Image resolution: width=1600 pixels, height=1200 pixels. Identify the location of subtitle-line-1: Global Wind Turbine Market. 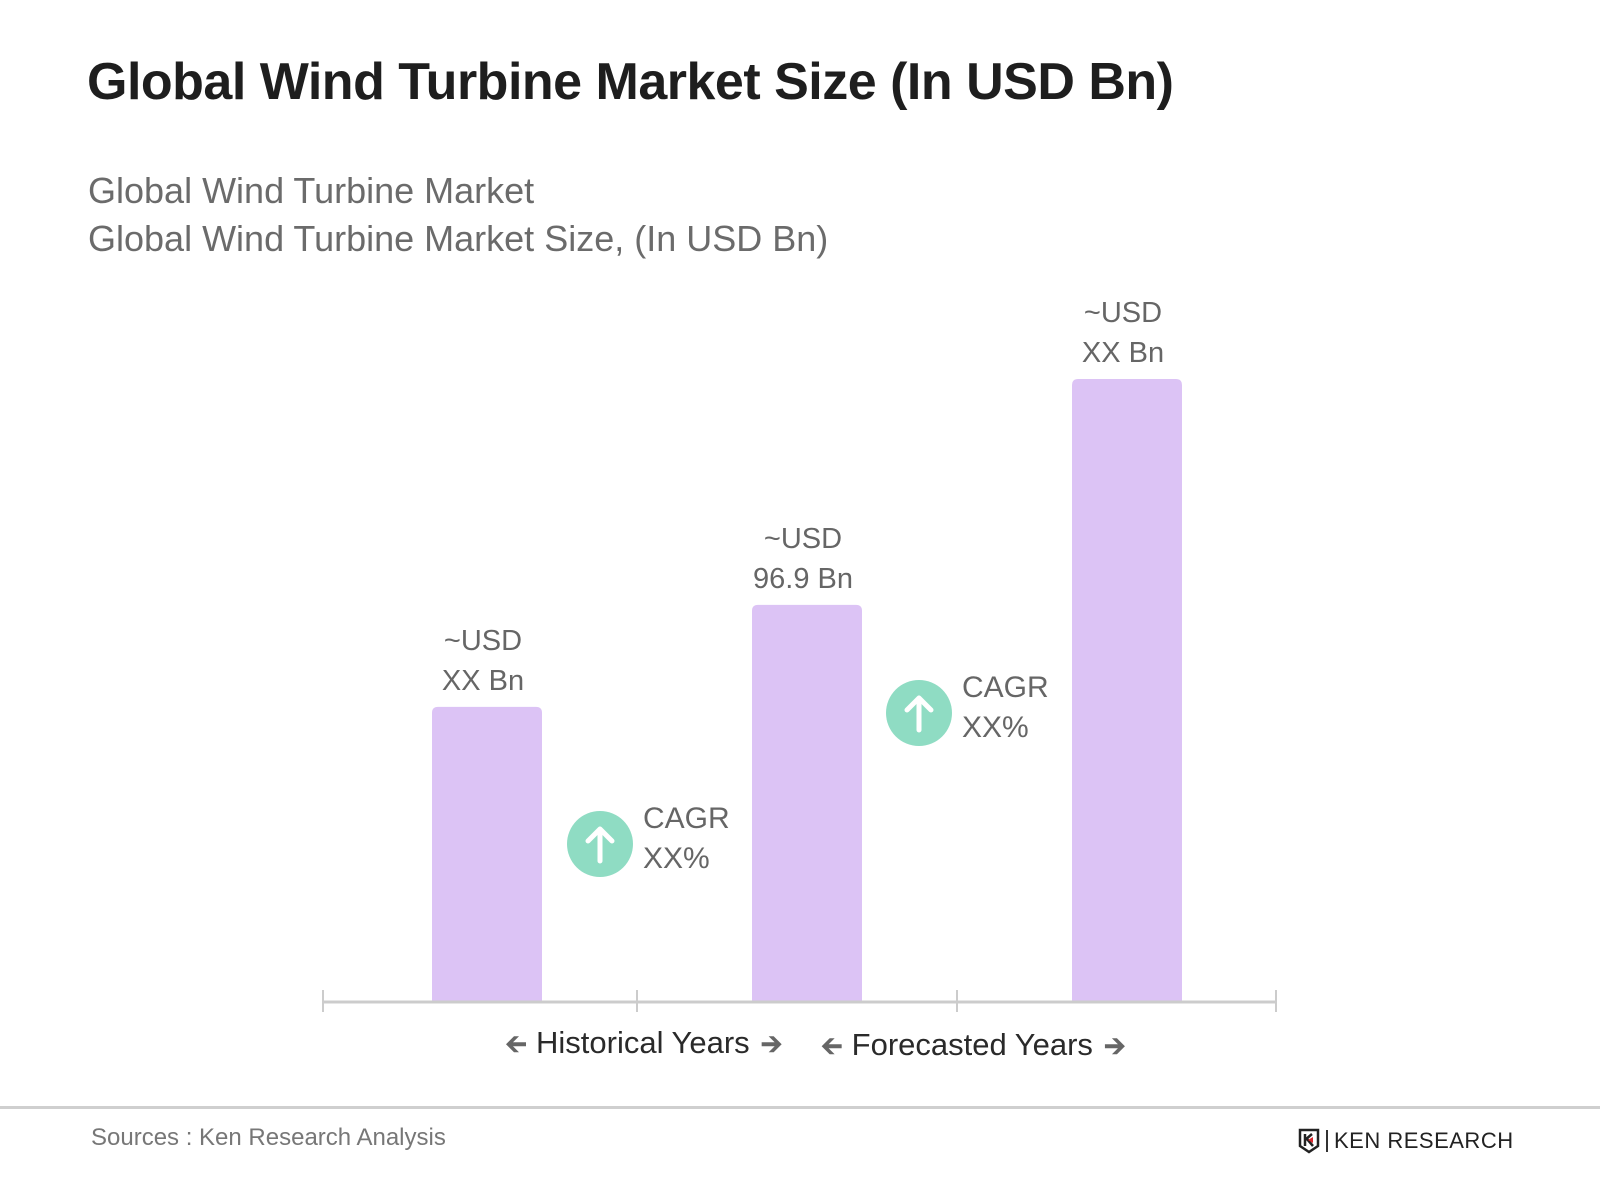
(311, 190).